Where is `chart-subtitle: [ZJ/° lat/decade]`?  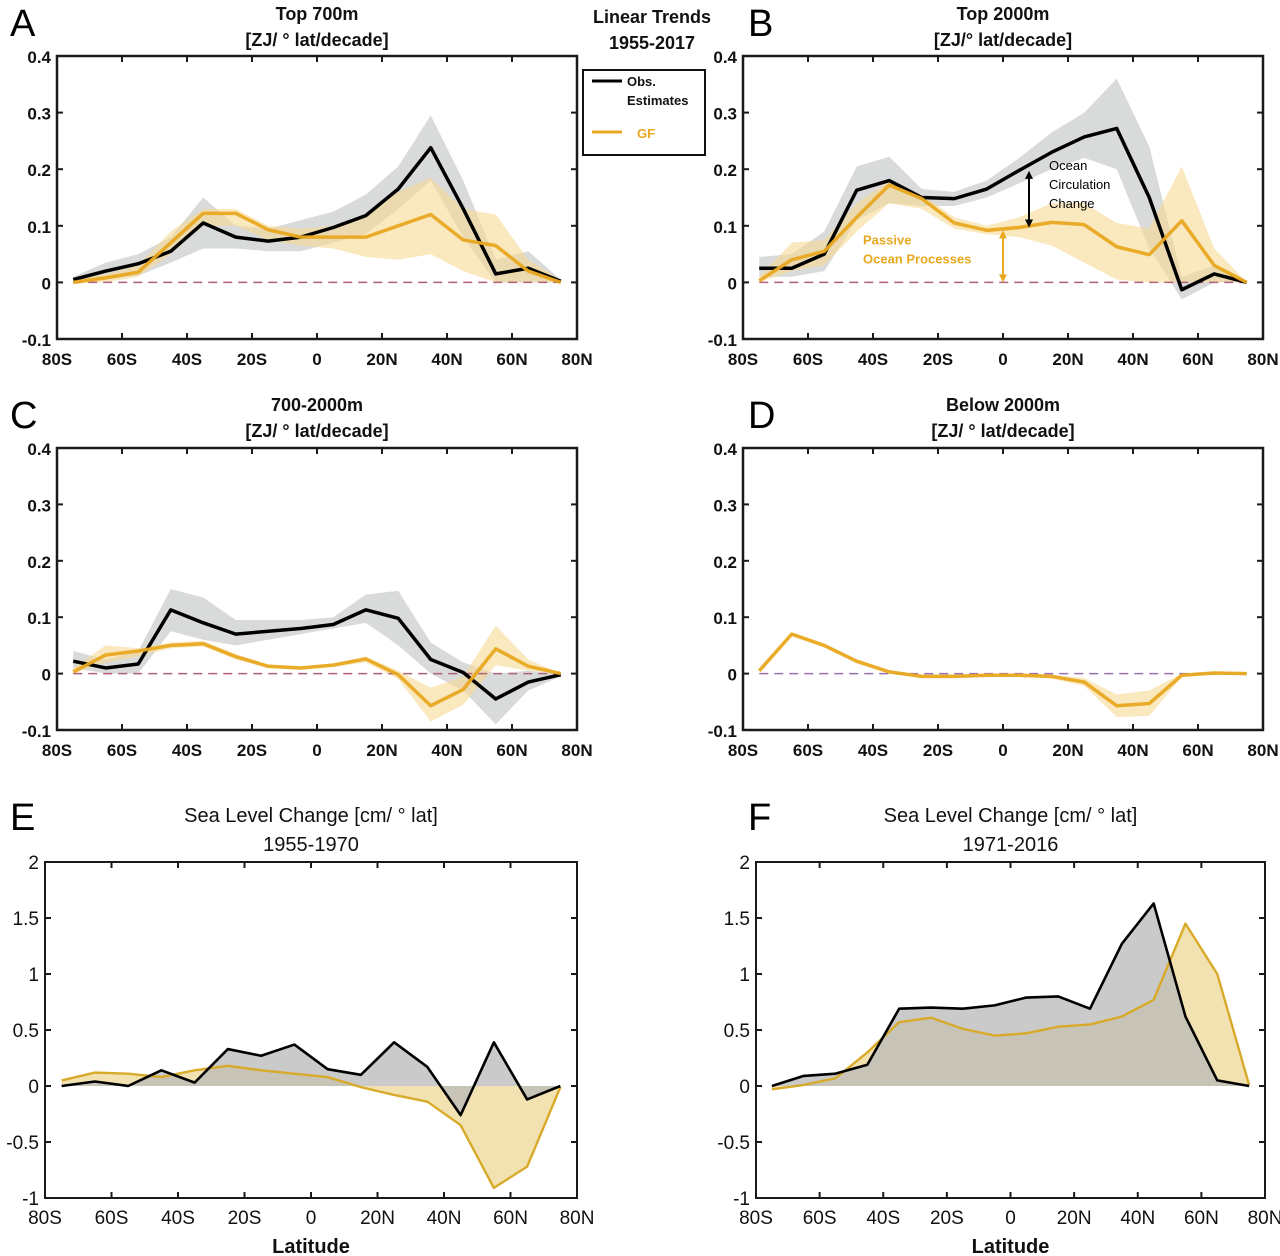 chart-subtitle: [ZJ/° lat/decade] is located at coordinates (1003, 40).